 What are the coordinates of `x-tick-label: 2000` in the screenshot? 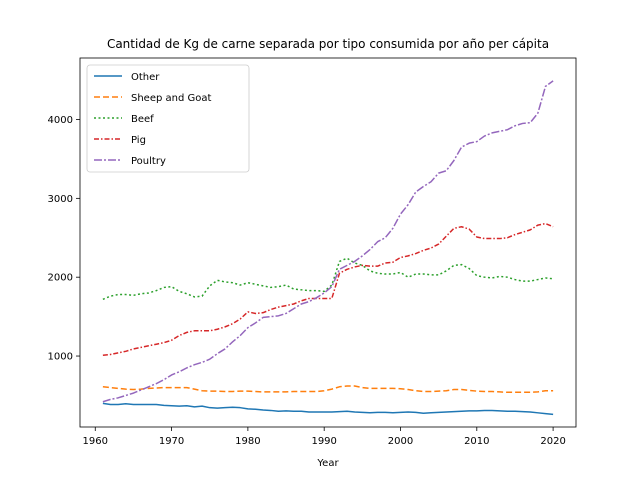 It's located at (400, 441).